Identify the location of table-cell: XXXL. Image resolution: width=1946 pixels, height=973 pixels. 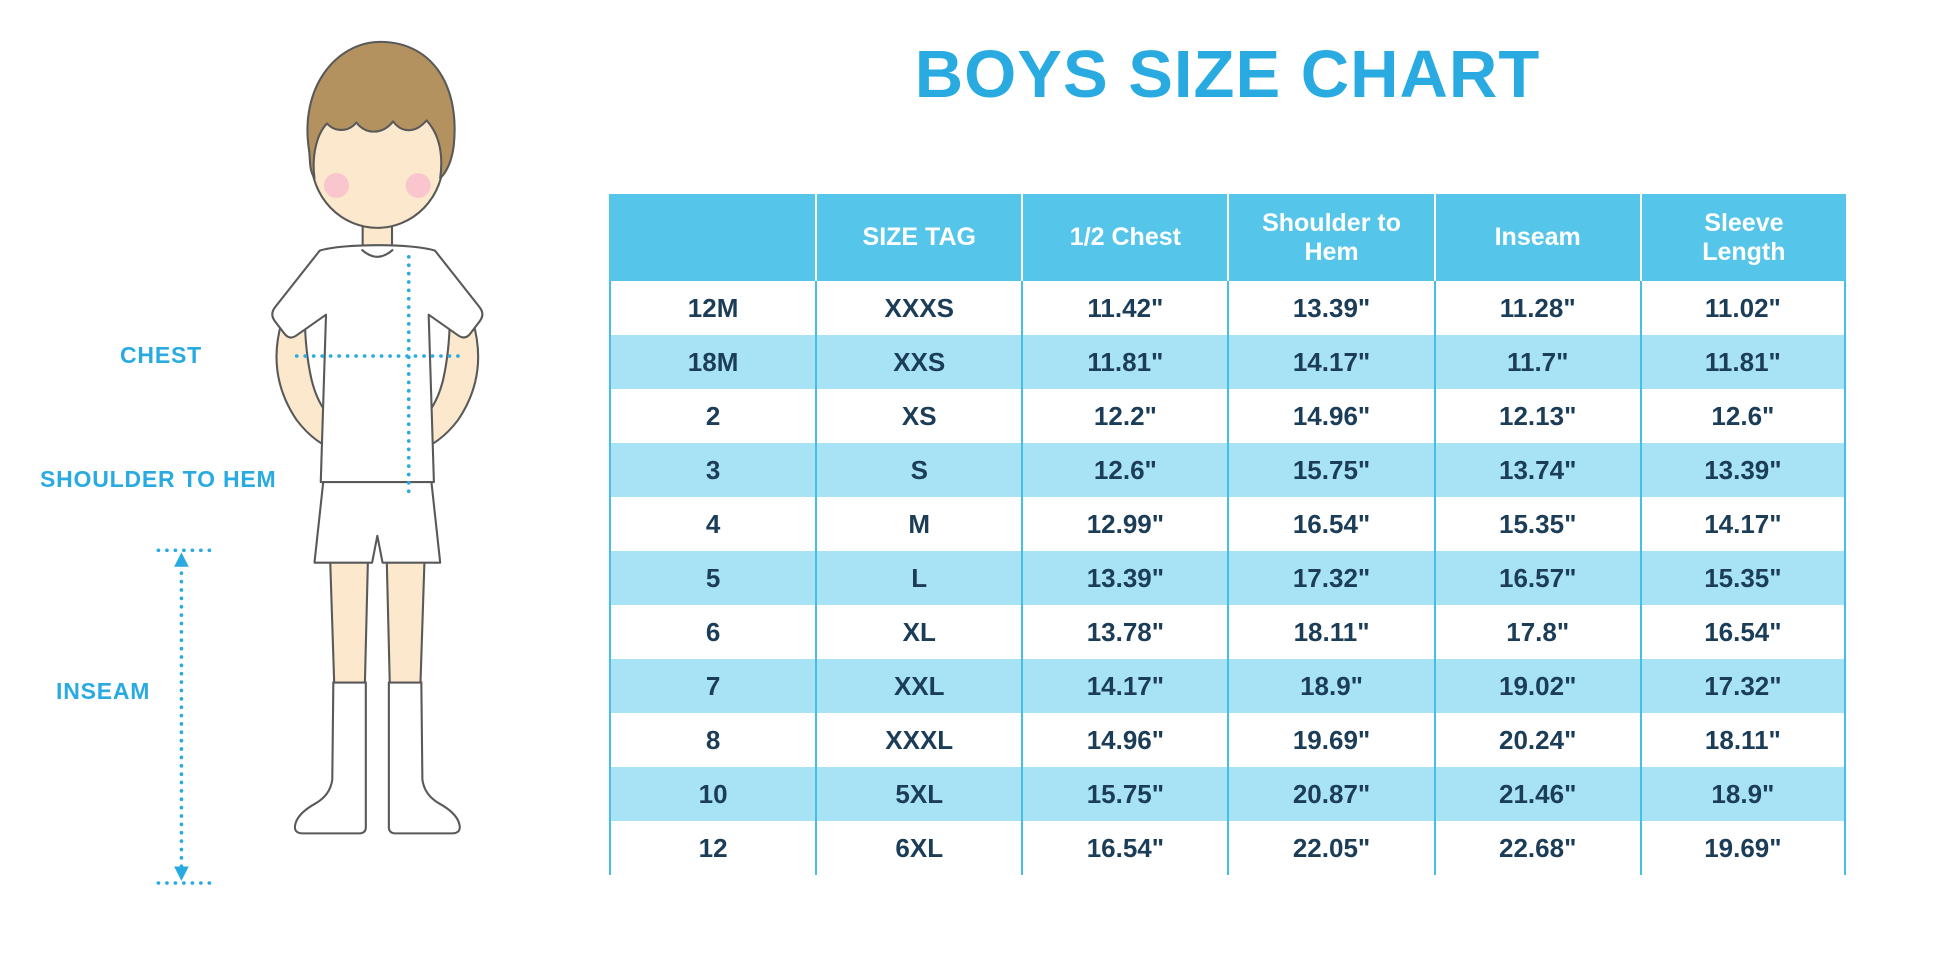
(918, 740).